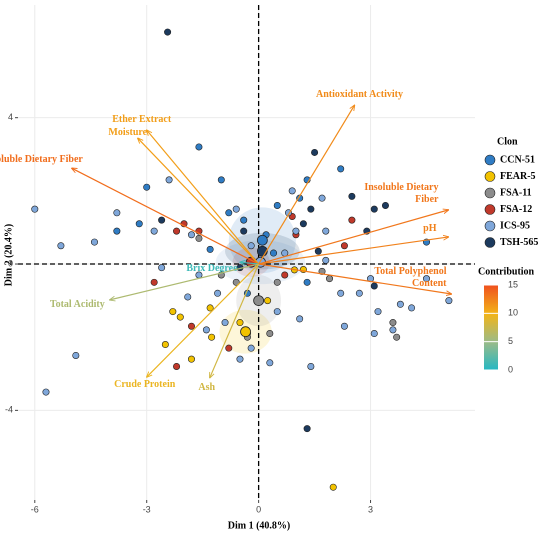 The height and width of the screenshot is (537, 550). Describe the element at coordinates (35, 509) in the screenshot. I see `x-tick-label: -6` at that location.